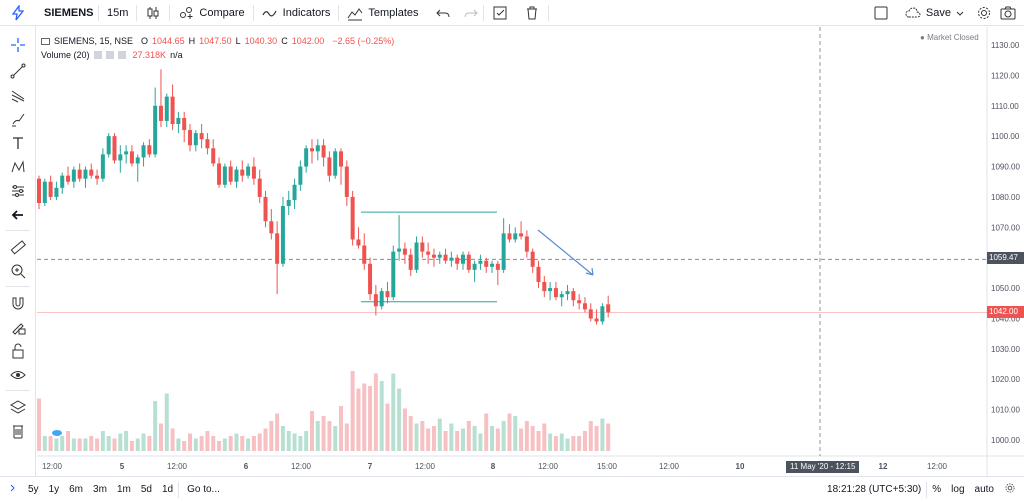 The height and width of the screenshot is (502, 1024). I want to click on delete-button, so click(532, 13).